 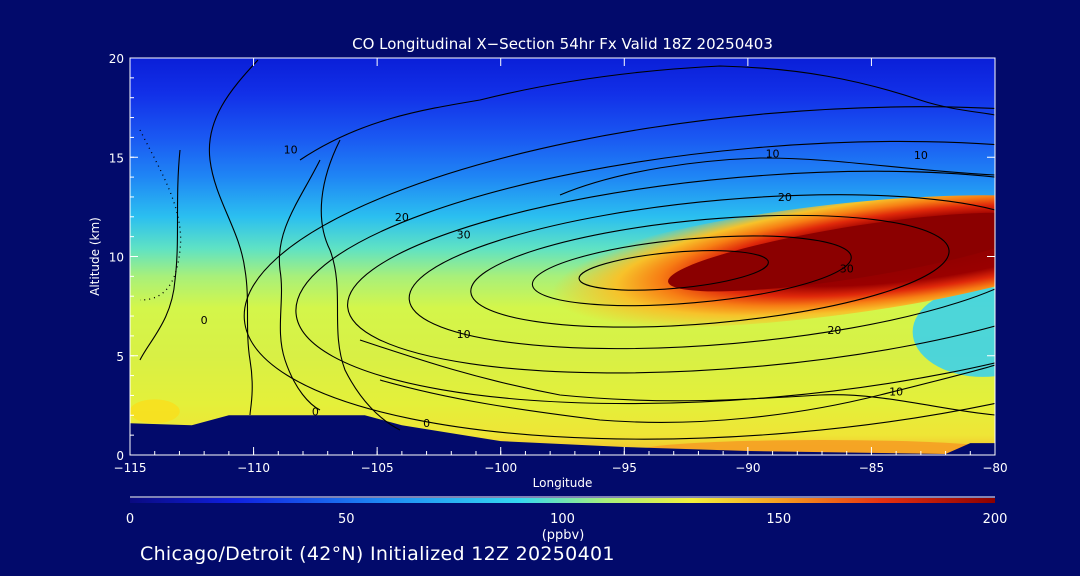 What do you see at coordinates (500, 468) in the screenshot?
I see `x-tick-label: −100` at bounding box center [500, 468].